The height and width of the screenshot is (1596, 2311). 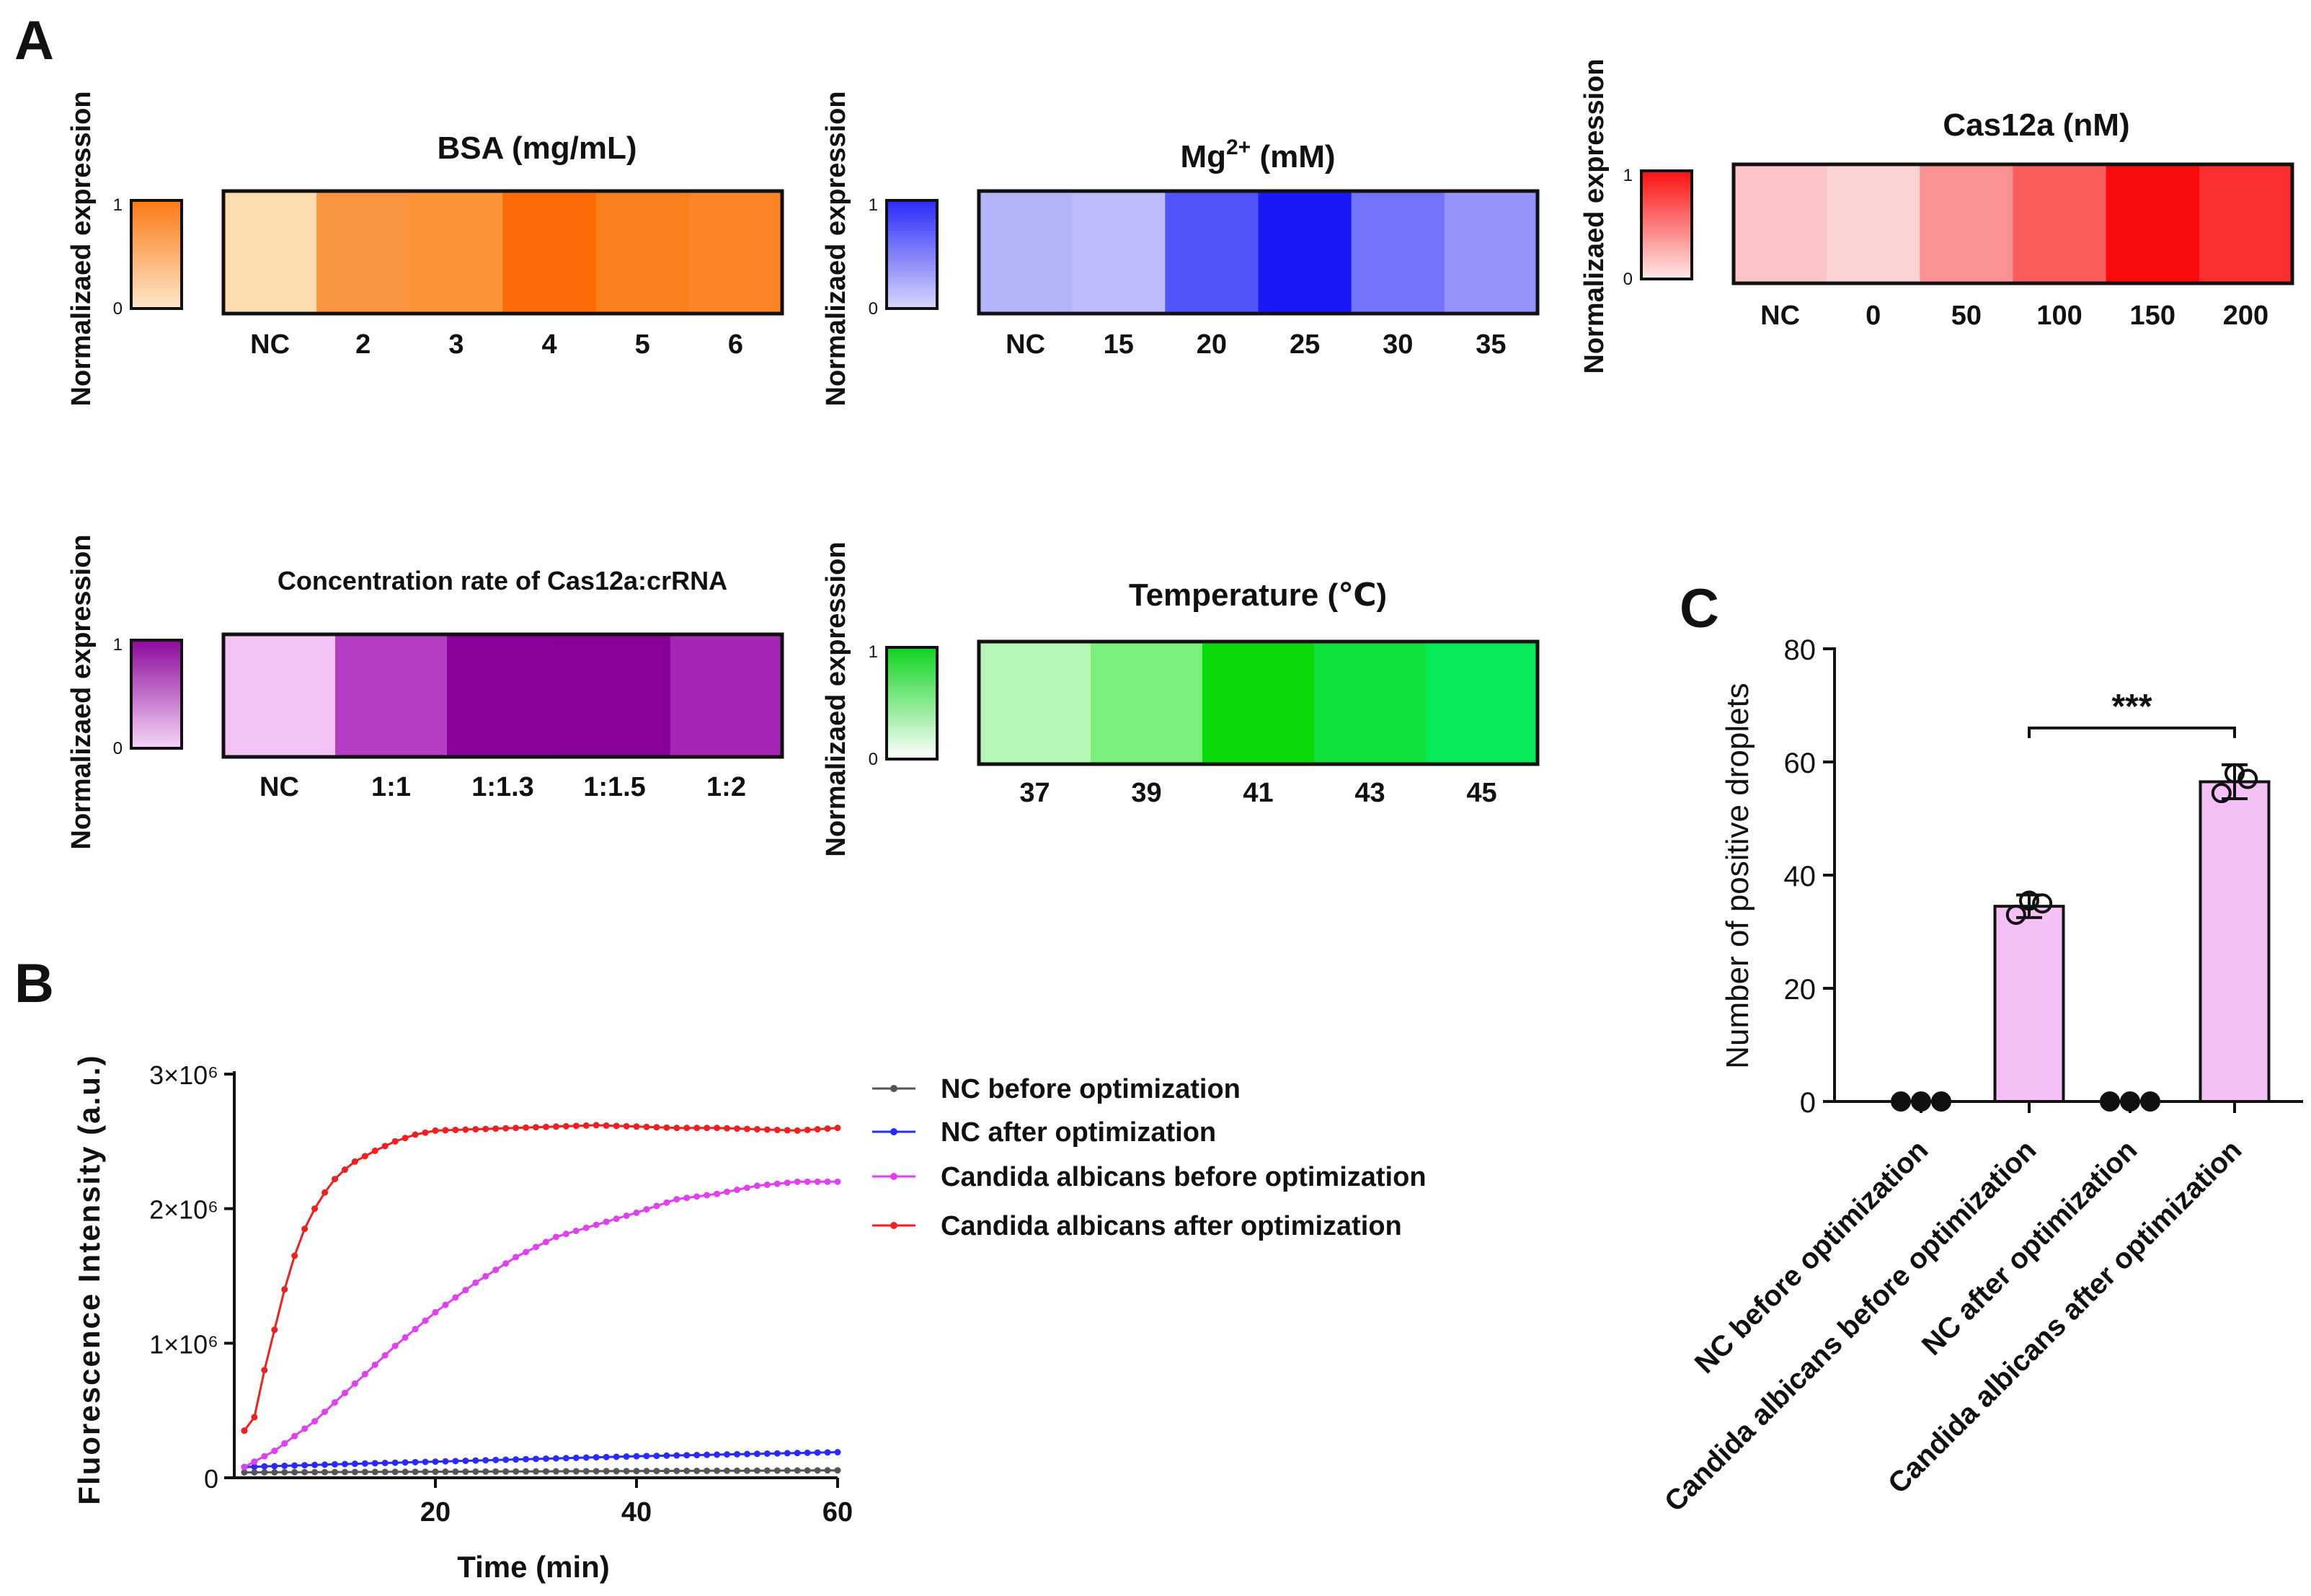 What do you see at coordinates (2152, 316) in the screenshot?
I see `category-label: 150` at bounding box center [2152, 316].